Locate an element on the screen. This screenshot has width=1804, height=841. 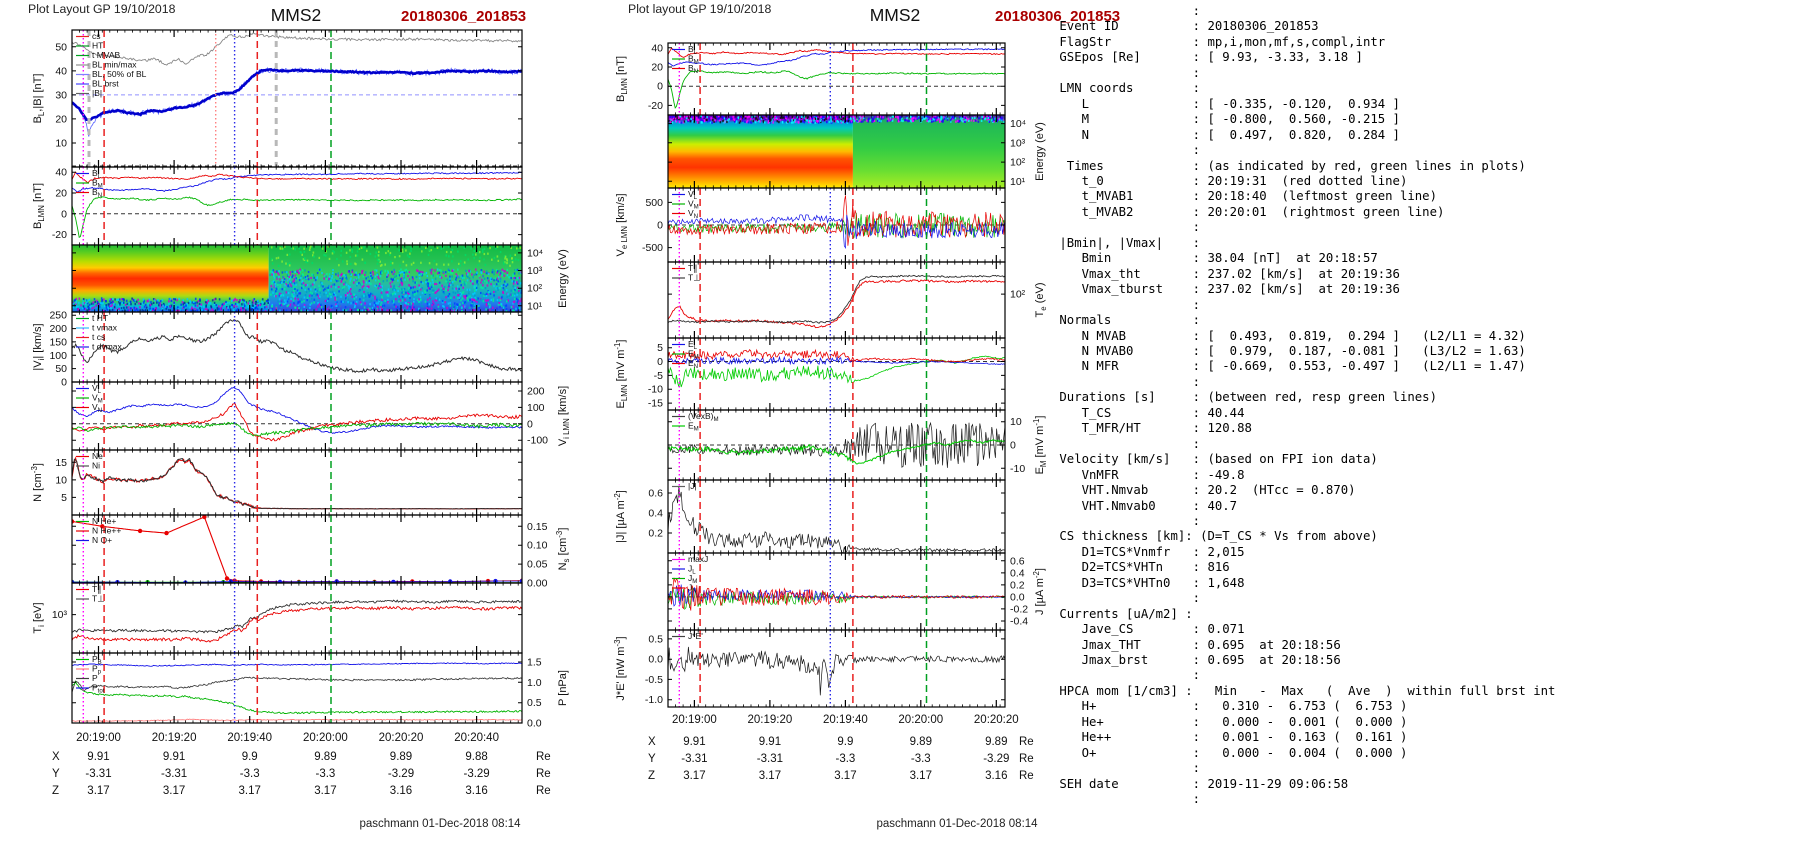
svg-text: N O+ is located at coordinates (102, 540).